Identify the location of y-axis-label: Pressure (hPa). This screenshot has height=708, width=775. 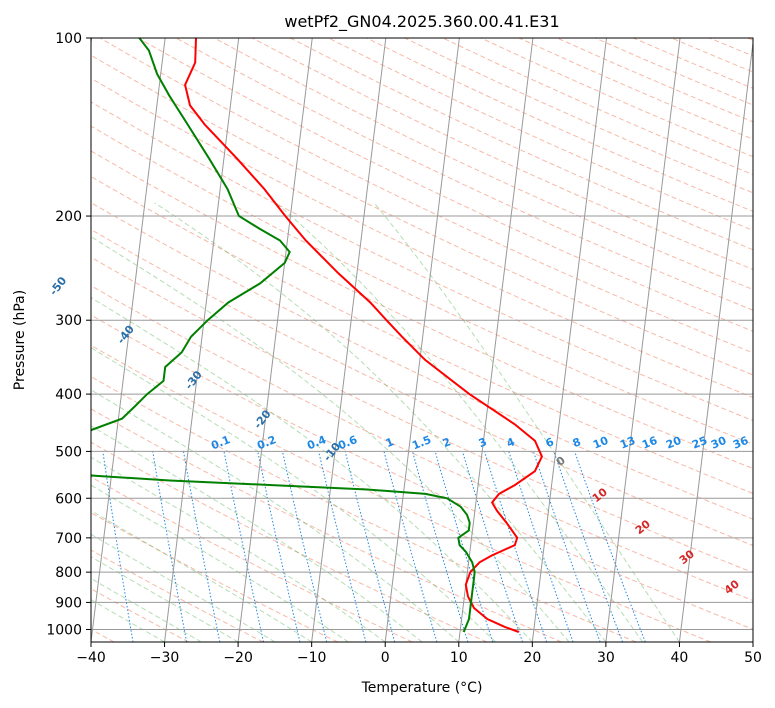
(20, 340).